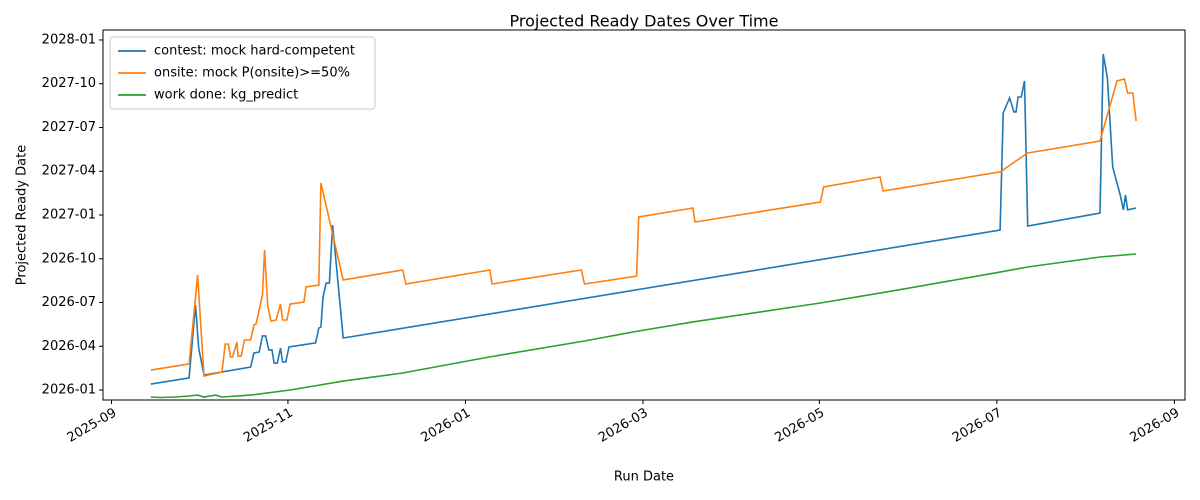  What do you see at coordinates (69, 127) in the screenshot?
I see `y-tick-label: 2027-07` at bounding box center [69, 127].